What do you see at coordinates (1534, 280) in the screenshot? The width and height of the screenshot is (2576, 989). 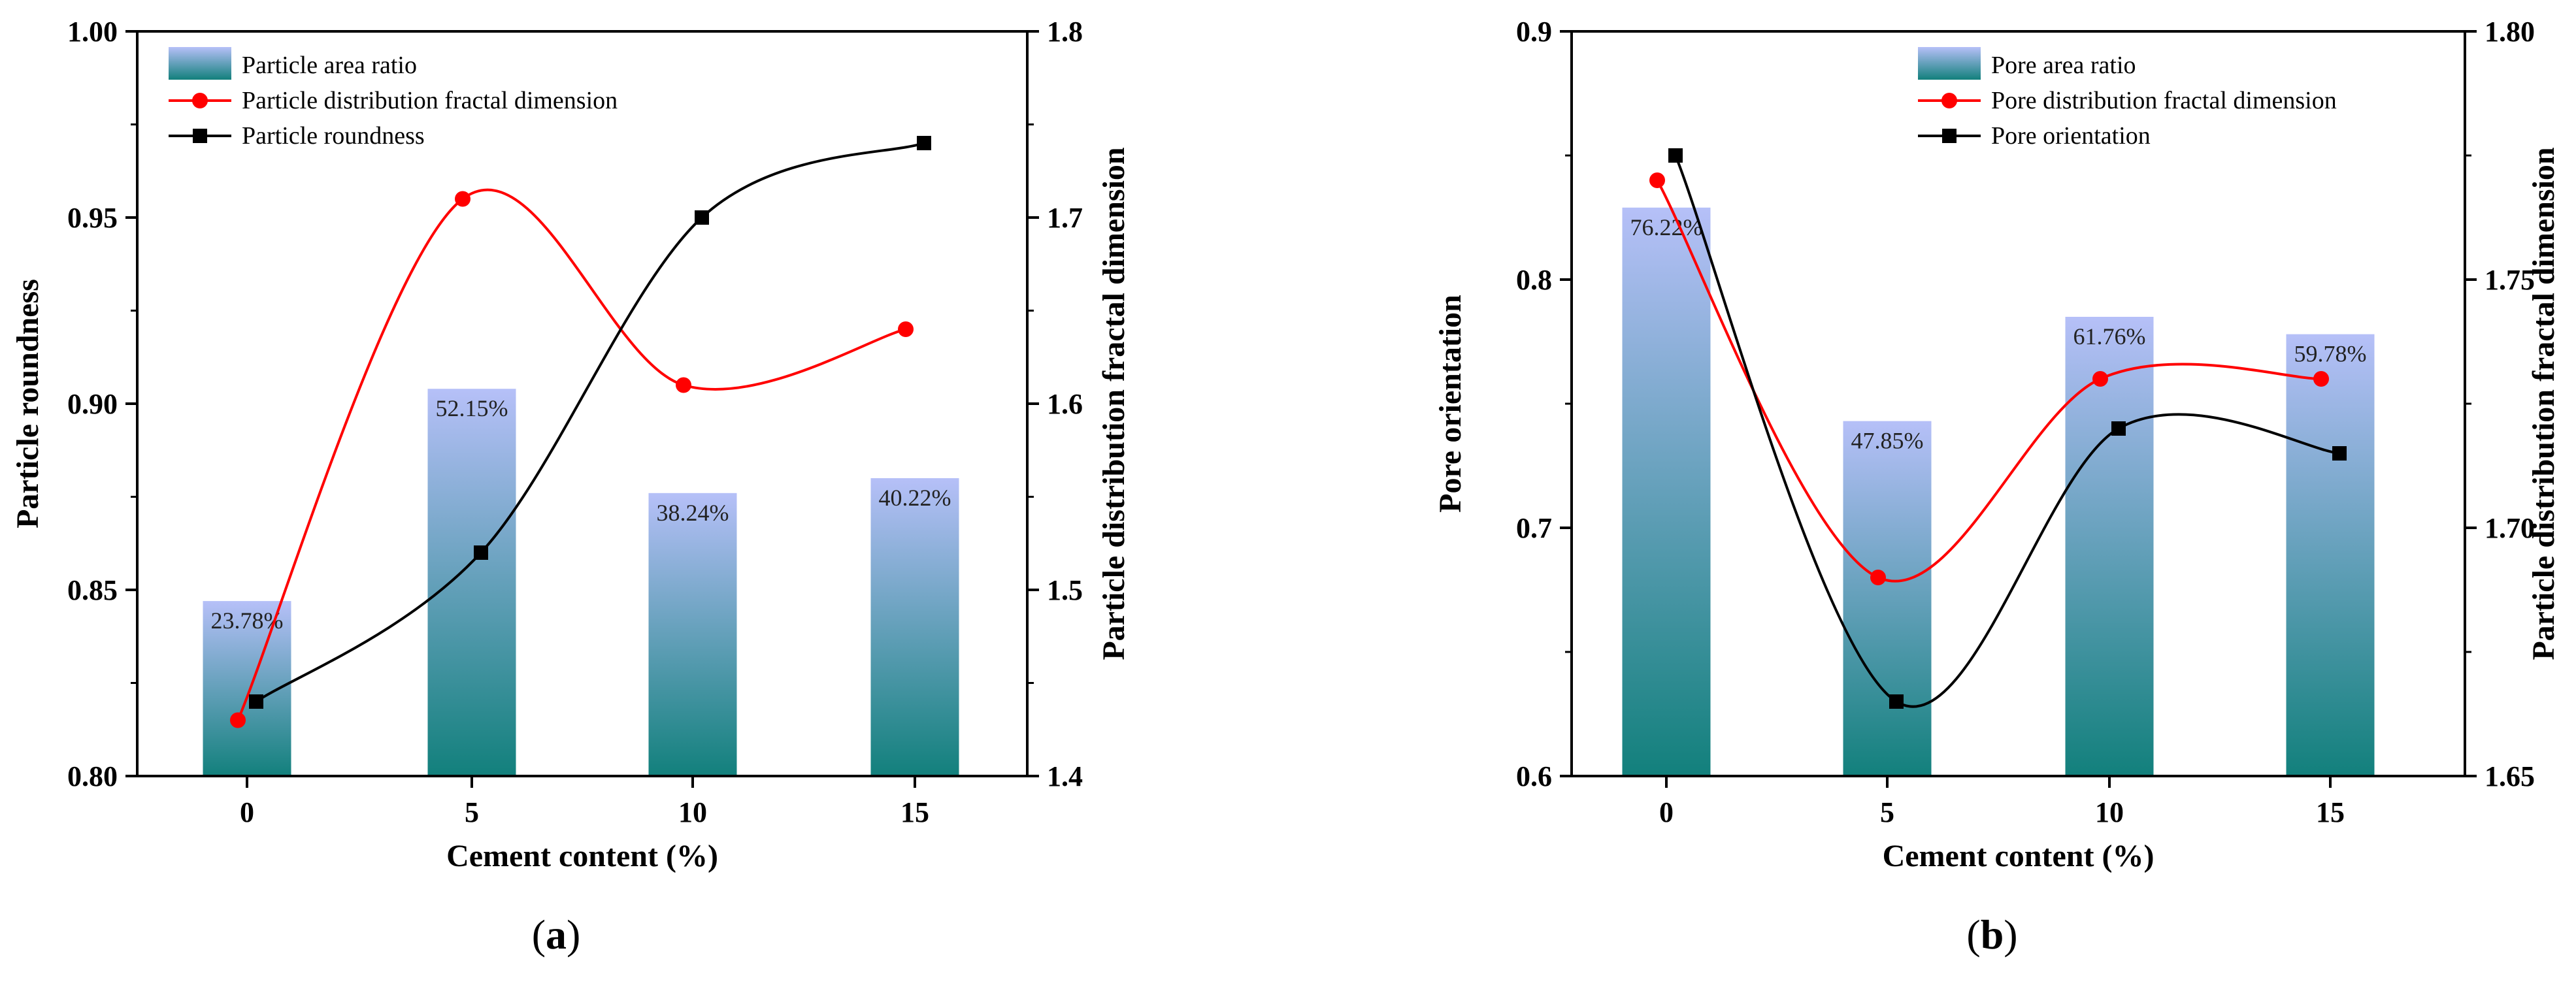 I see `panel-b-left-tick-label-0.8: 0.8` at bounding box center [1534, 280].